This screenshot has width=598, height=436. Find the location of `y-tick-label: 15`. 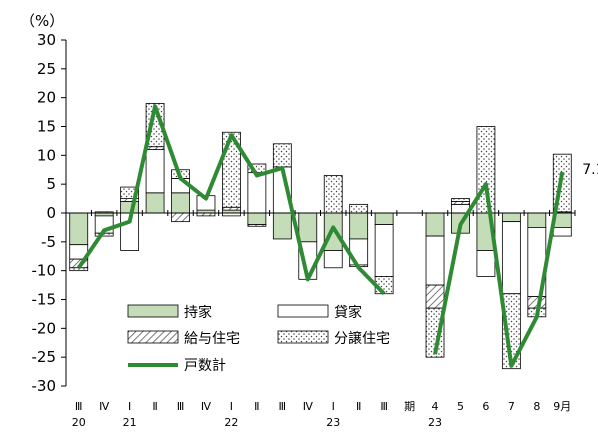

y-tick-label: 15 is located at coordinates (46, 127).